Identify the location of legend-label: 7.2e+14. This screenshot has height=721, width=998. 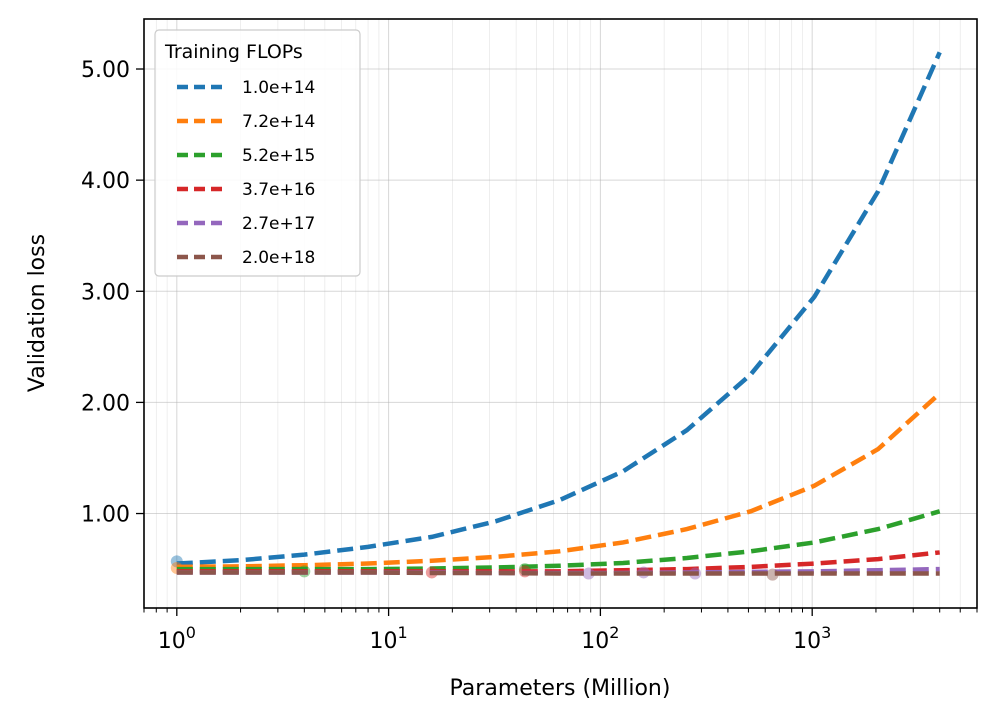
(278, 122).